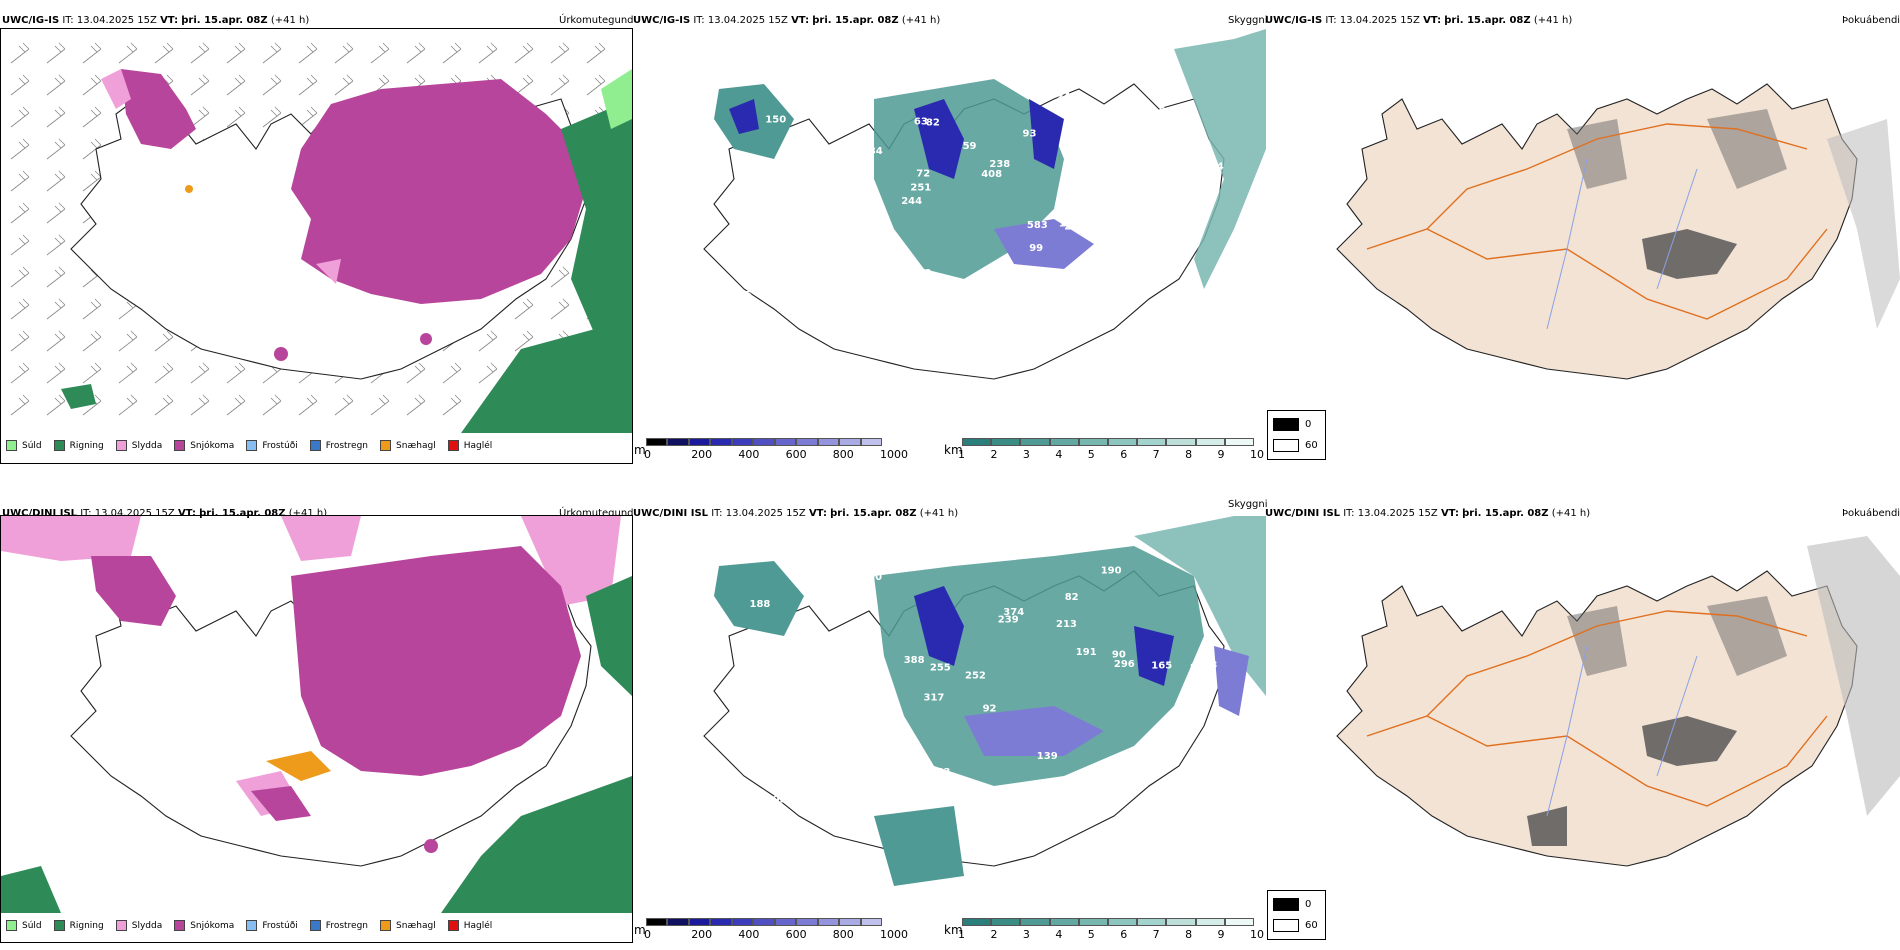 Image resolution: width=1900 pixels, height=950 pixels. What do you see at coordinates (923, 173) in the screenshot?
I see `visibility-peak-label: 72` at bounding box center [923, 173].